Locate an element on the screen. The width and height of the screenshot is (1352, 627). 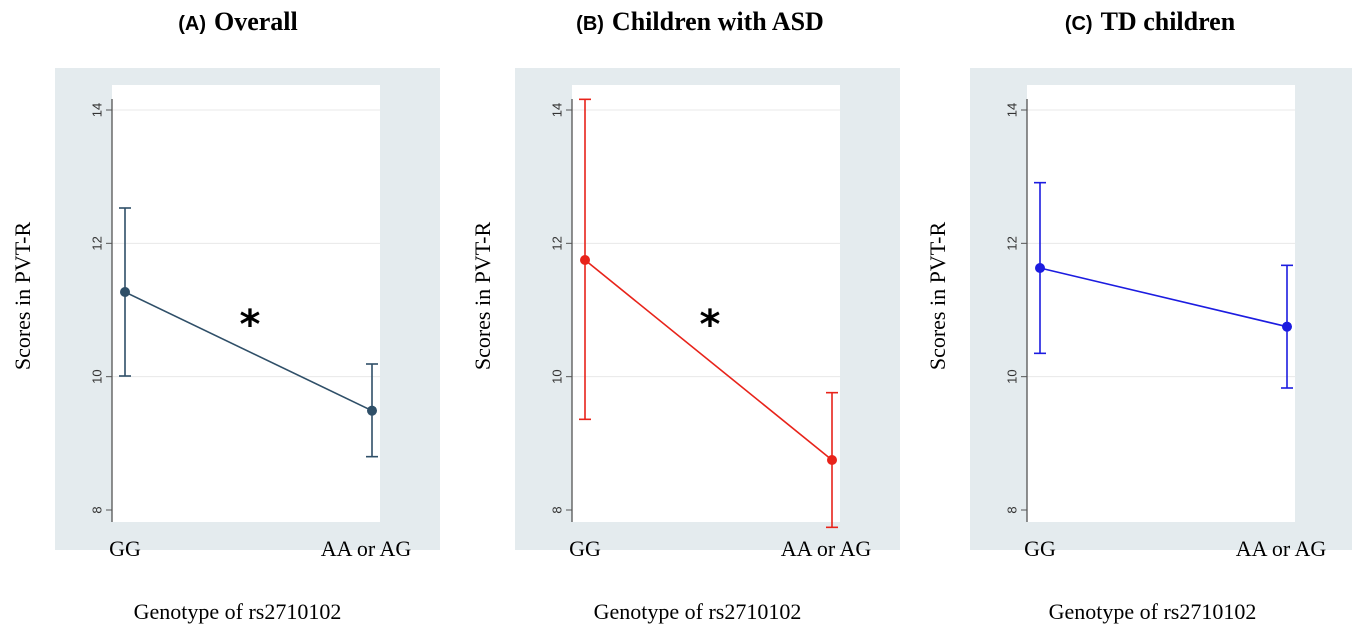
chart-title: (A) Overall is located at coordinates (238, 21).